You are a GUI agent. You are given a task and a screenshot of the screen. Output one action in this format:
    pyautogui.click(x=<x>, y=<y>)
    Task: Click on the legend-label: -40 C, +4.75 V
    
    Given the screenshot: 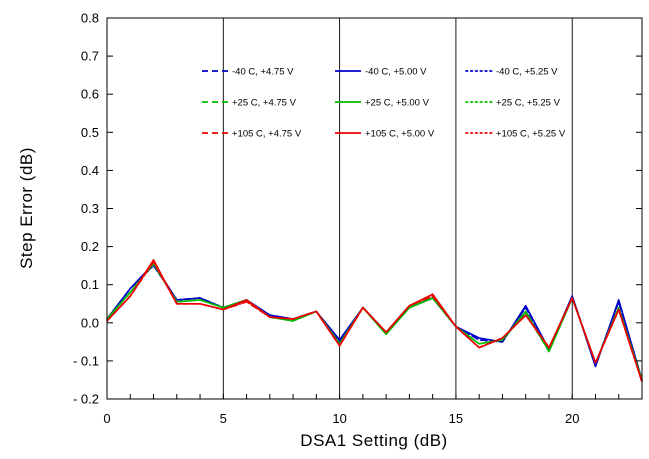 What is the action you would take?
    pyautogui.click(x=263, y=72)
    